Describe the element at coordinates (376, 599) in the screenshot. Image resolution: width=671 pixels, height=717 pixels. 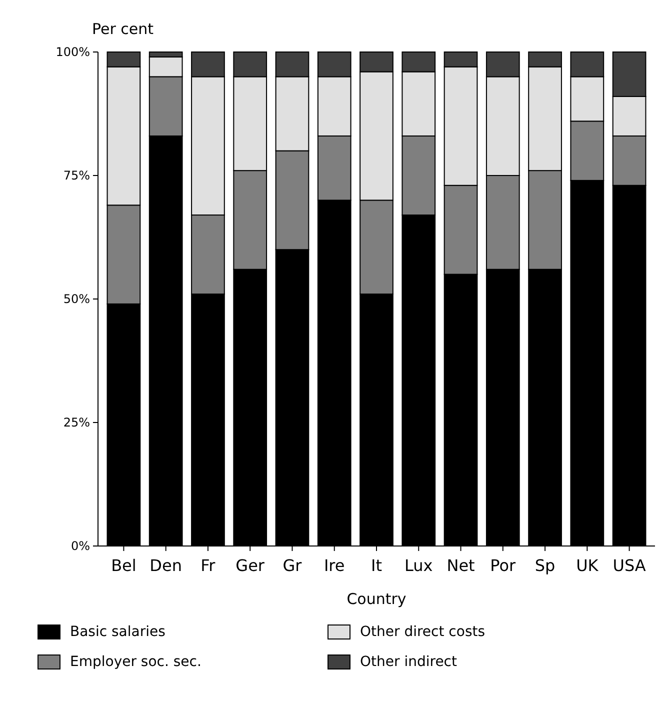
I see `x-axis-title: Country` at that location.